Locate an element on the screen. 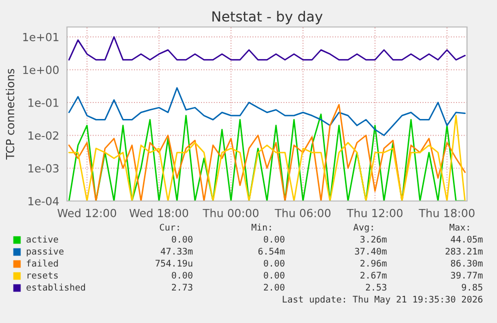  x-tick-label: Wed 18:00 is located at coordinates (158, 213).